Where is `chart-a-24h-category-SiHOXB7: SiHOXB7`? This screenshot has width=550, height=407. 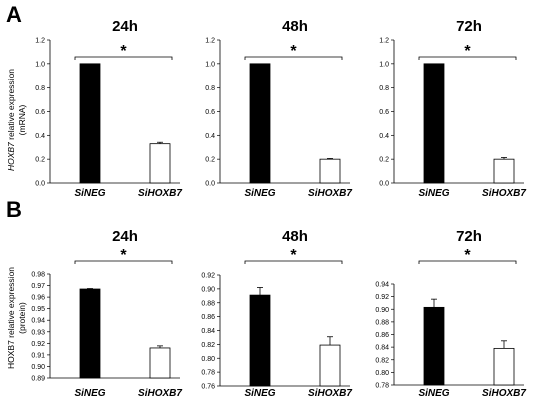 chart-a-24h-category-SiHOXB7: SiHOXB7 is located at coordinates (160, 193).